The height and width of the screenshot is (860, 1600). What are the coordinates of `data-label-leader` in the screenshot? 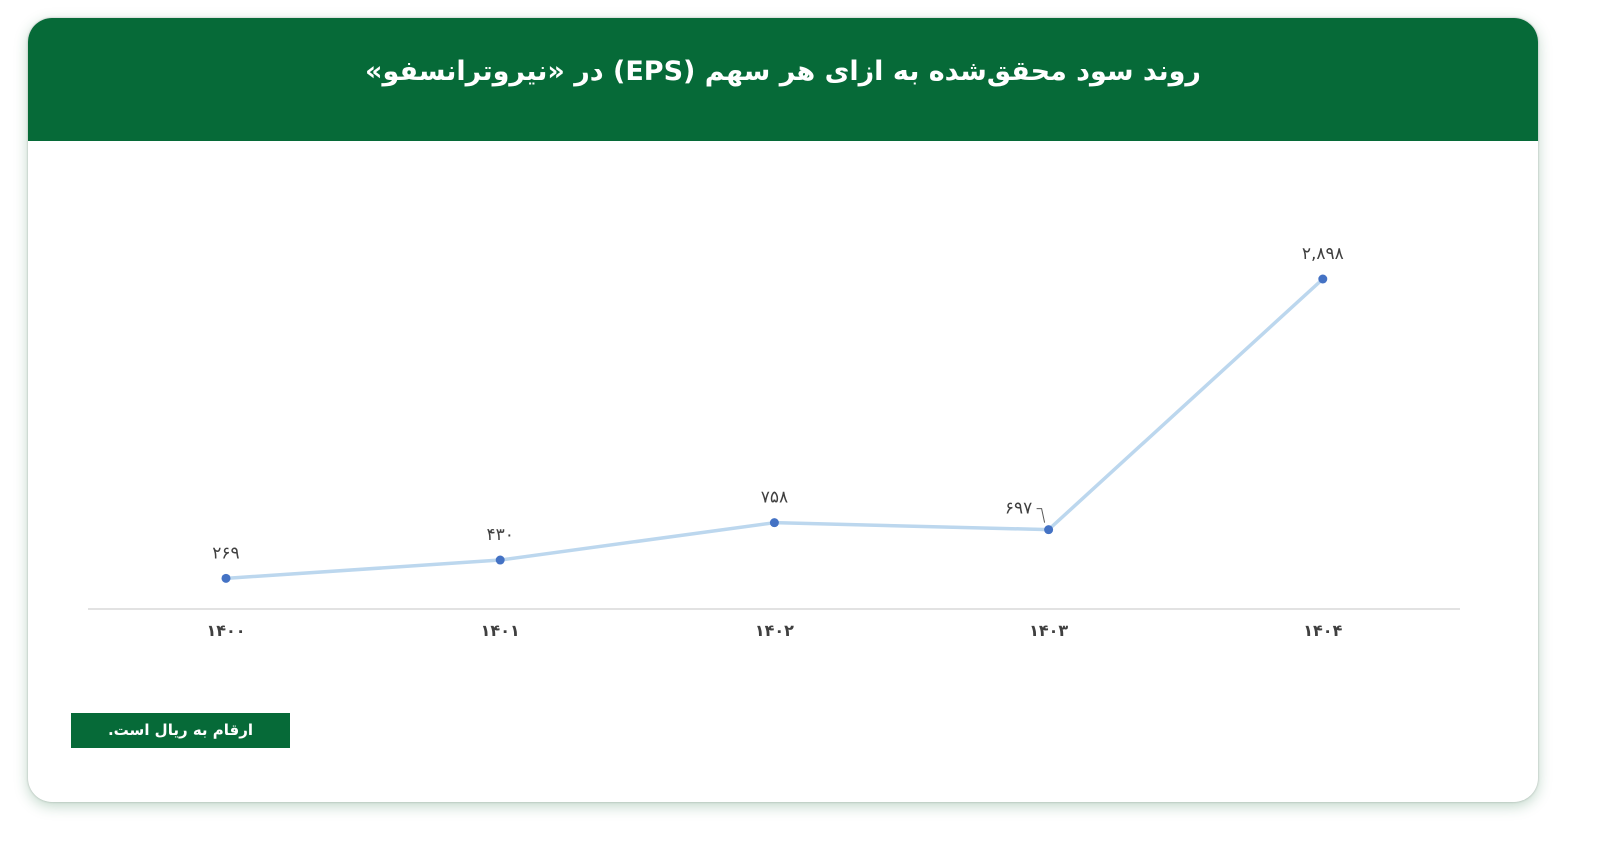 It's located at (1041, 515).